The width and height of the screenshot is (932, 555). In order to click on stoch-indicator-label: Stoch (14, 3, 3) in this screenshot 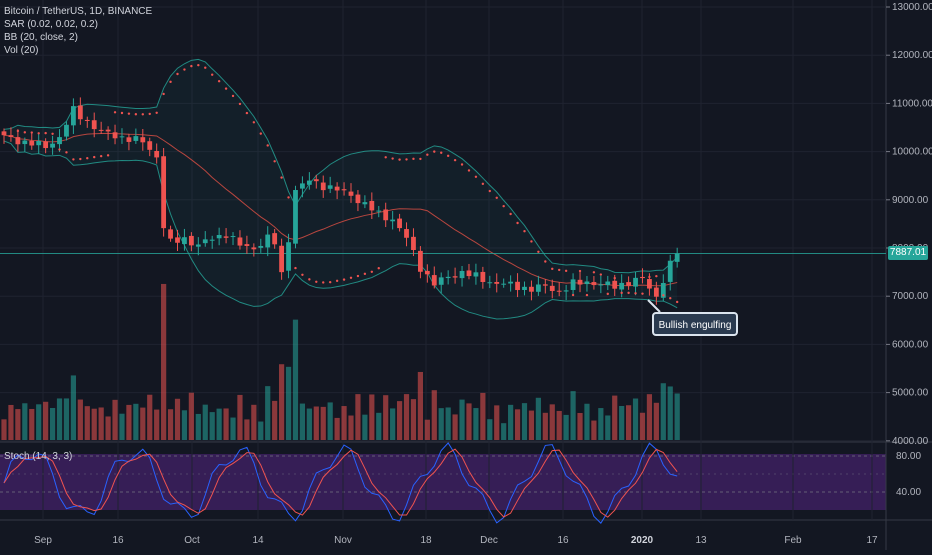, I will do `click(38, 456)`.